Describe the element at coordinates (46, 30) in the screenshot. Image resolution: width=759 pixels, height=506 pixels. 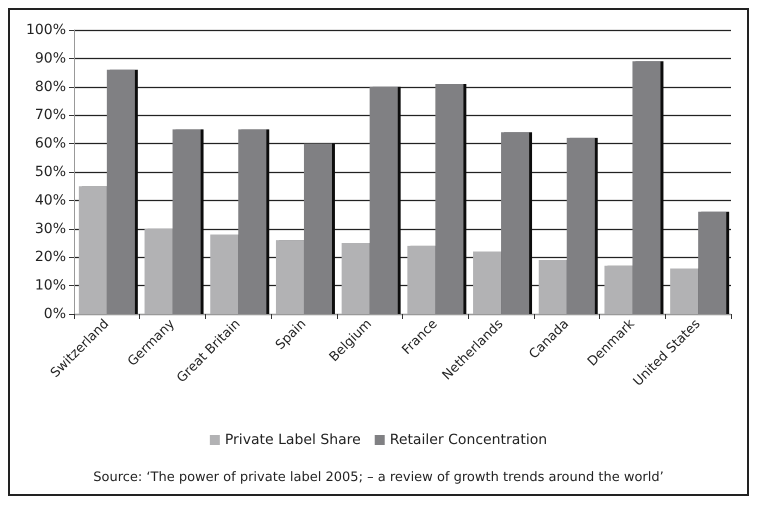
I see `y-tick-label: 100%` at that location.